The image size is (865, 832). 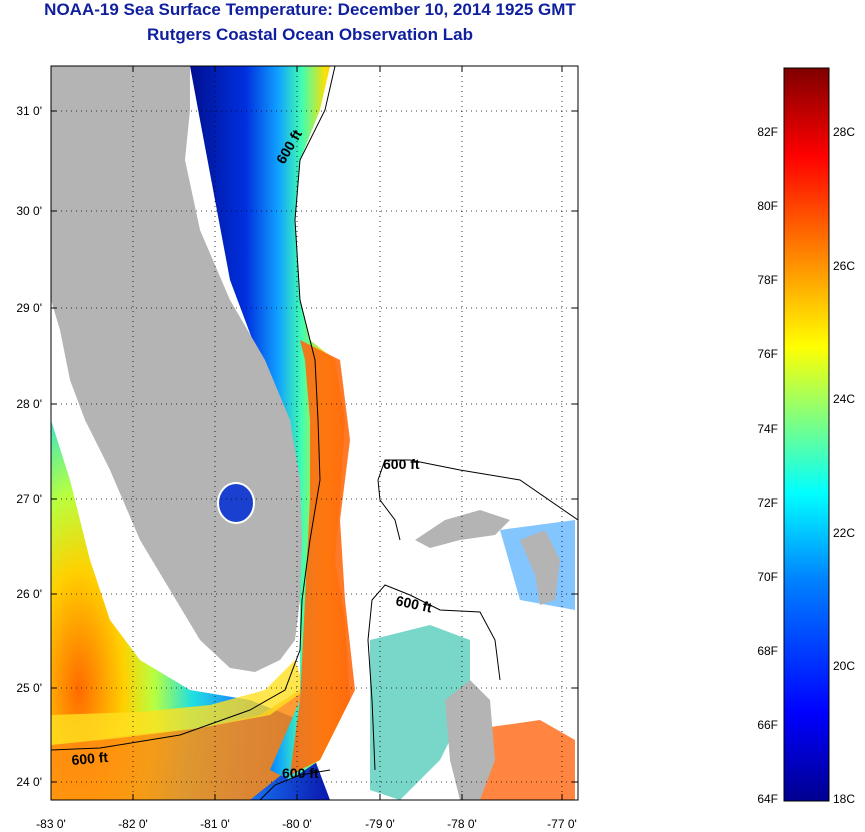 What do you see at coordinates (236, 503) in the screenshot?
I see `lake-okeechobee` at bounding box center [236, 503].